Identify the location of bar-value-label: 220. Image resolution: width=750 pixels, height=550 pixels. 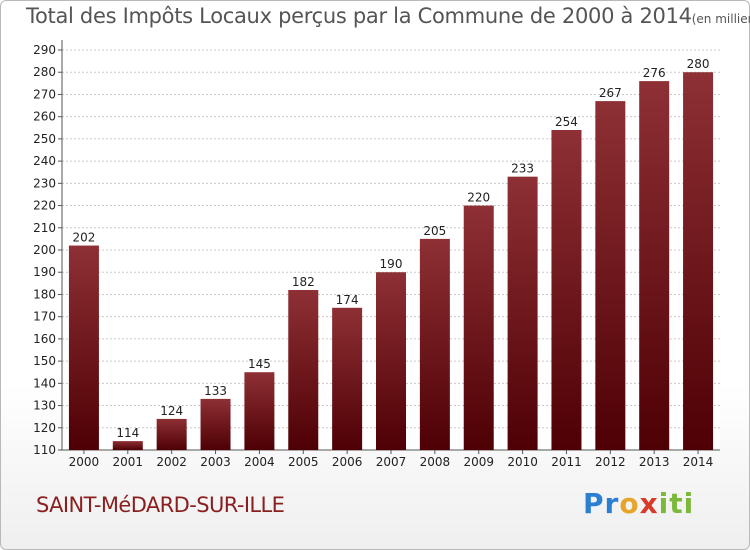
(478, 198).